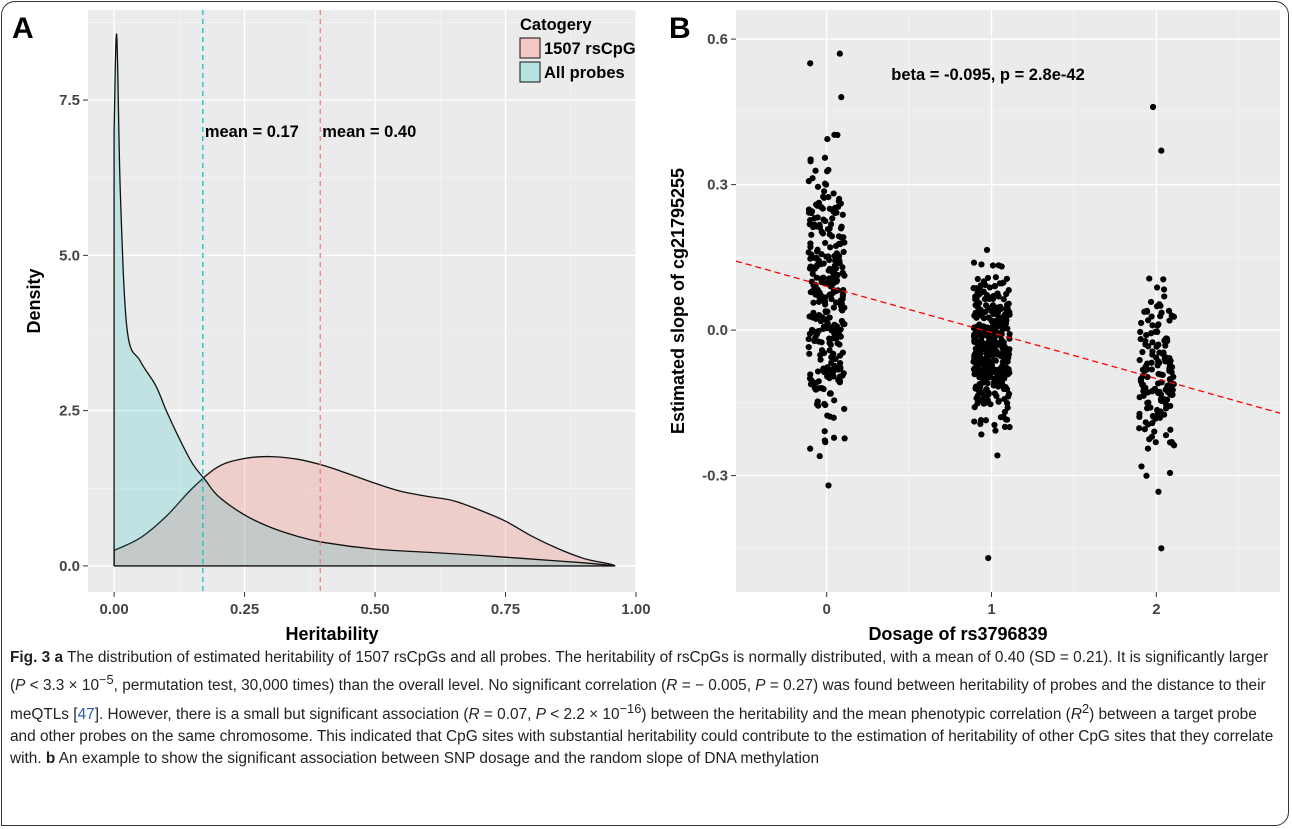  I want to click on caption-text: < 2.2 × 10, so click(582, 714).